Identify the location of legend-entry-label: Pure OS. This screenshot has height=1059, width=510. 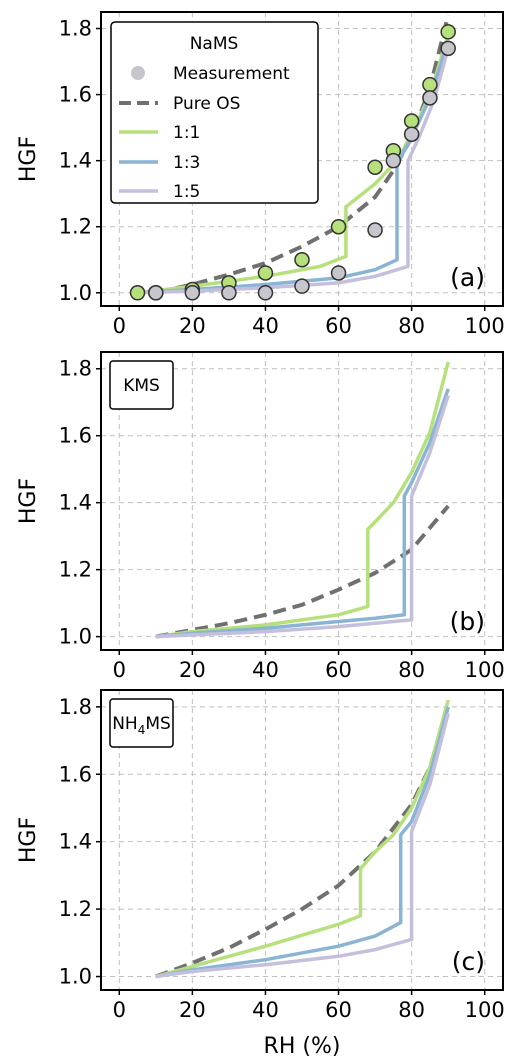
(206, 104).